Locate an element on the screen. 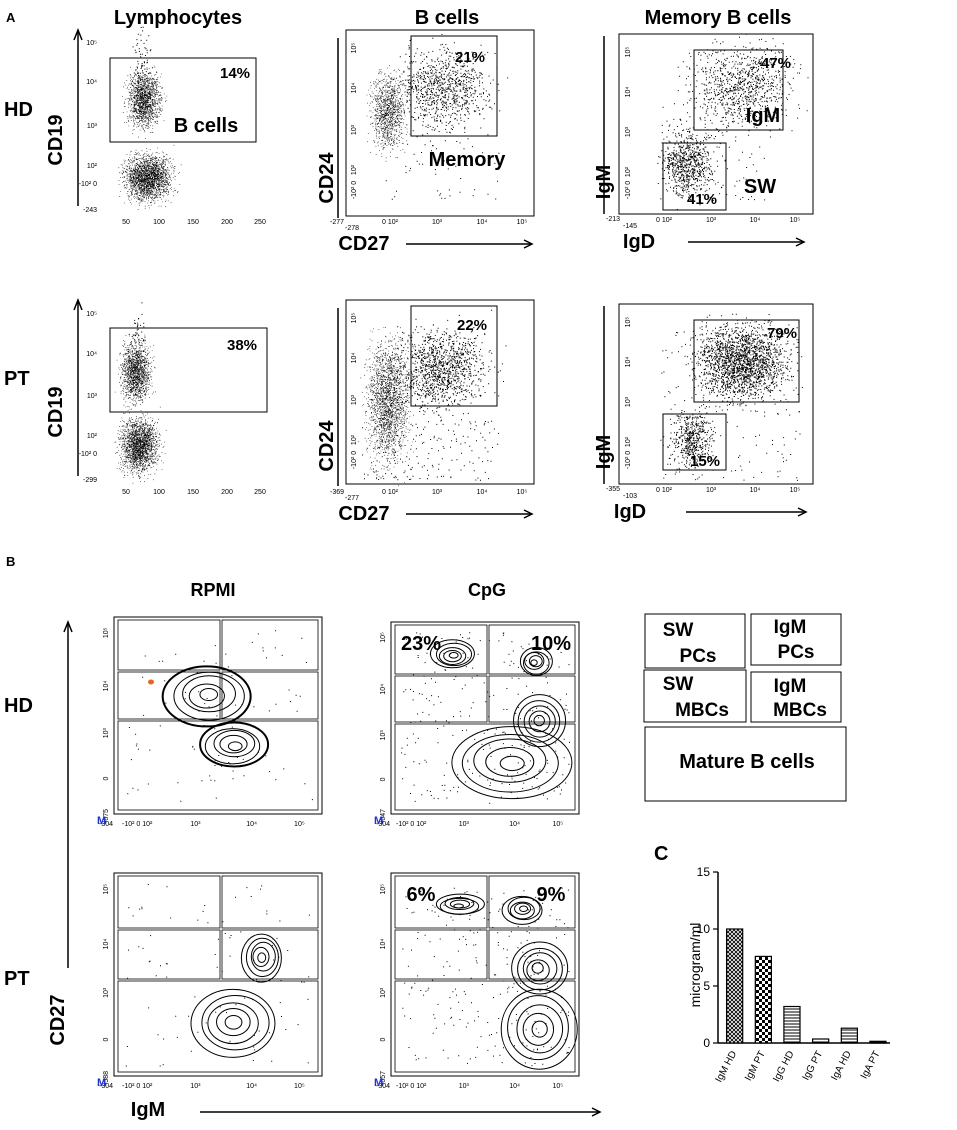 This screenshot has height=1130, width=957. tick-x-label: -304 is located at coordinates (106, 824).